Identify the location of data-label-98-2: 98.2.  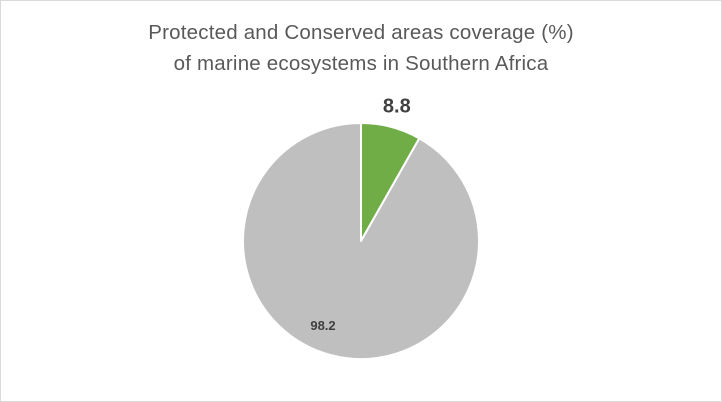
(322, 325).